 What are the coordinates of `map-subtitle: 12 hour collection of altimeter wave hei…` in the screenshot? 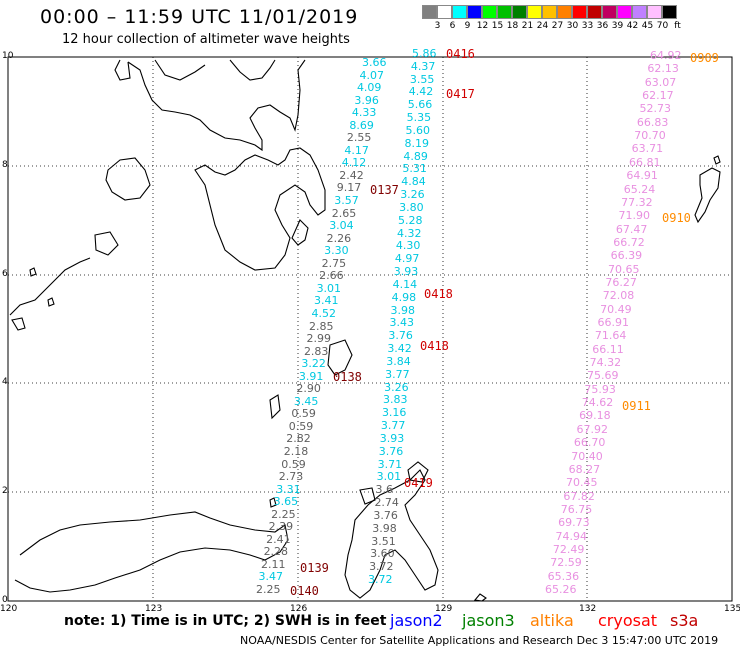 It's located at (206, 39).